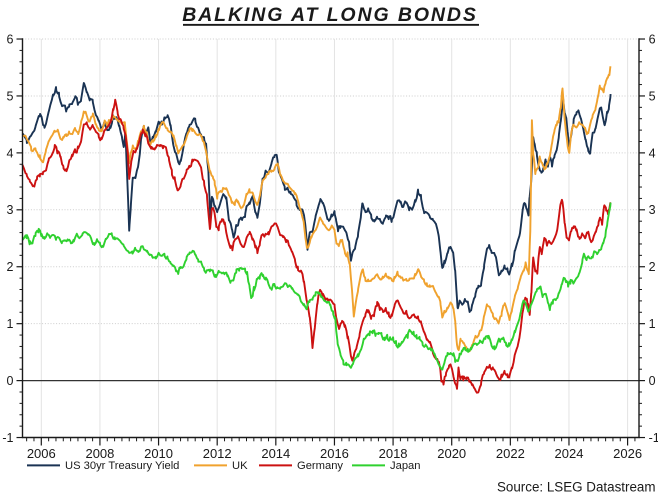  I want to click on svg-text: 2016, so click(334, 453).